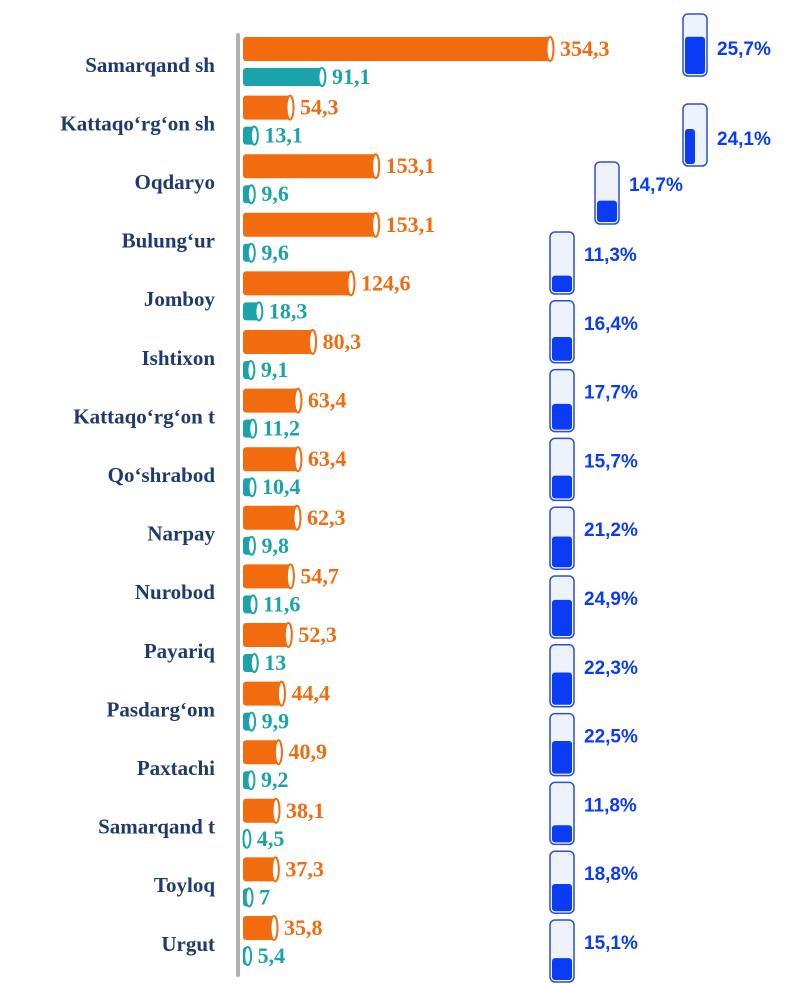 Image resolution: width=789 pixels, height=984 pixels. Describe the element at coordinates (317, 634) in the screenshot. I see `value-label: 52,3` at that location.